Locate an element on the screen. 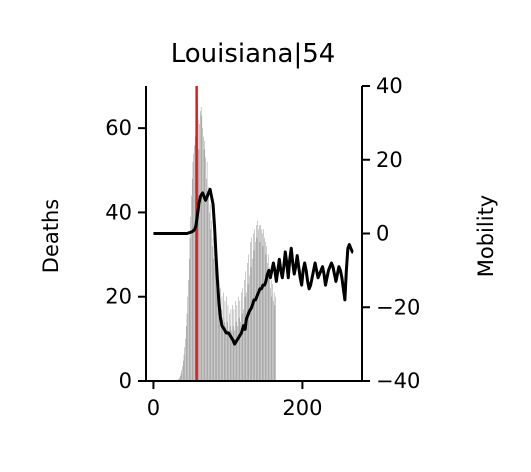 The height and width of the screenshot is (472, 531). mobility-line-layer is located at coordinates (253, 266).